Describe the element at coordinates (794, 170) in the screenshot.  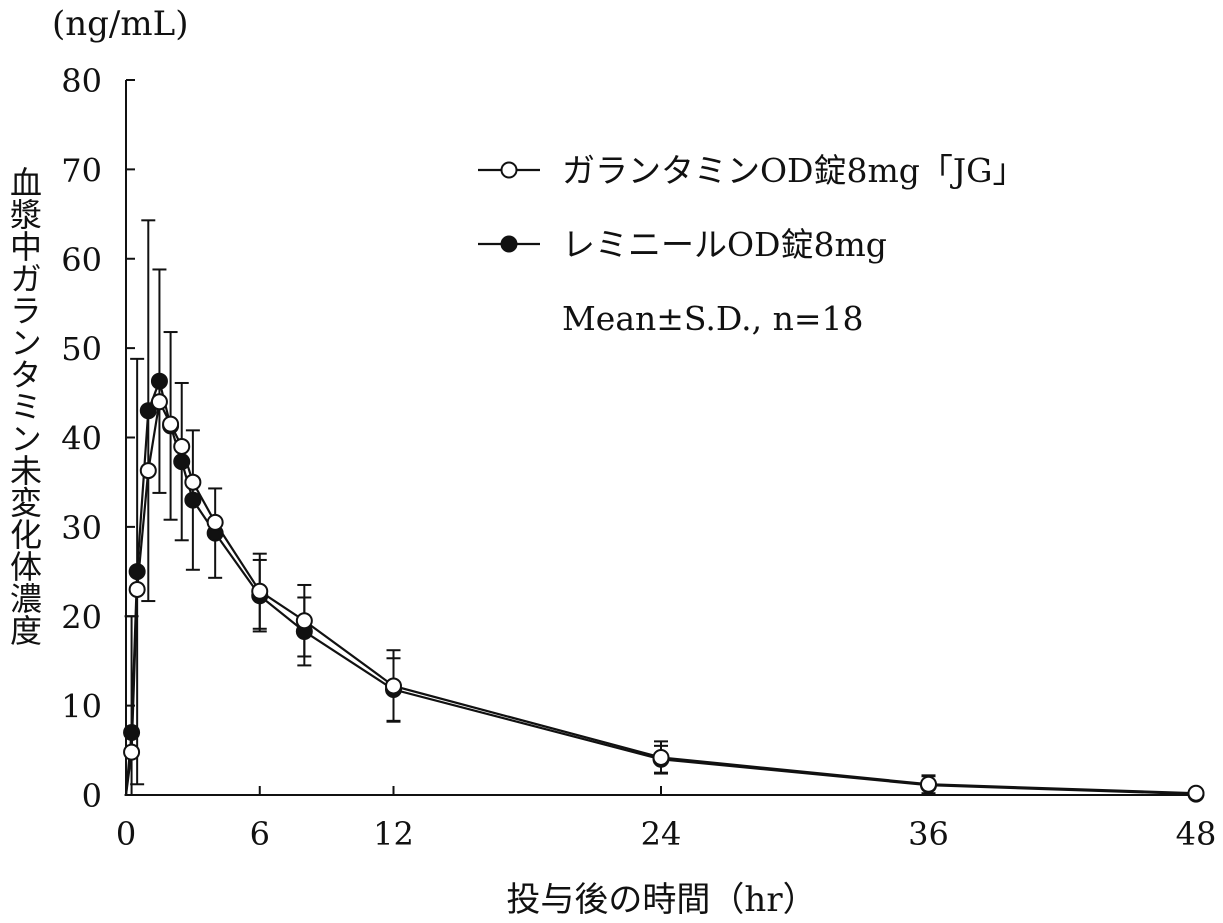
I see `legend-label: ガランタミンOD錠8mg「JG」` at that location.